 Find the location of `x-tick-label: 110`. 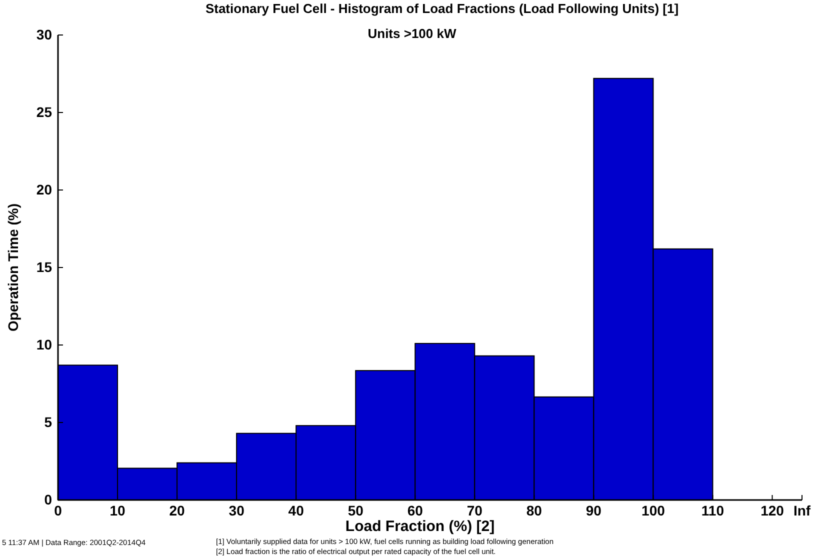

x-tick-label: 110 is located at coordinates (712, 510).